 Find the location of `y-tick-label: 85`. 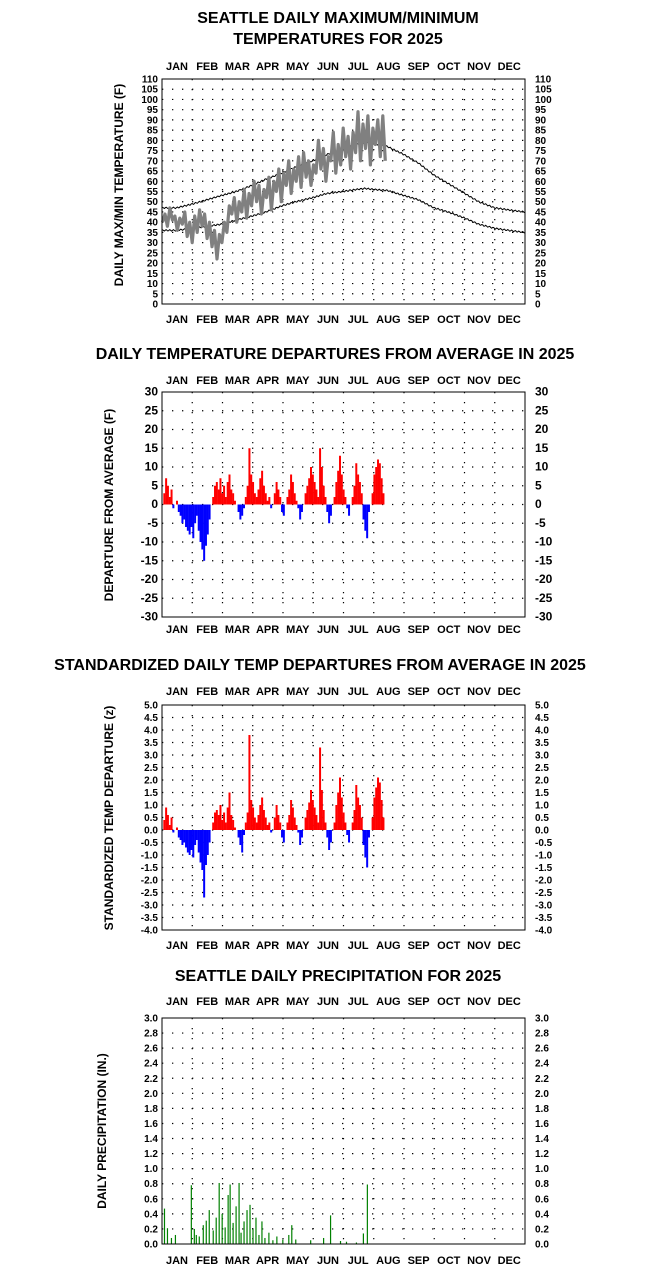

y-tick-label: 85 is located at coordinates (153, 131).